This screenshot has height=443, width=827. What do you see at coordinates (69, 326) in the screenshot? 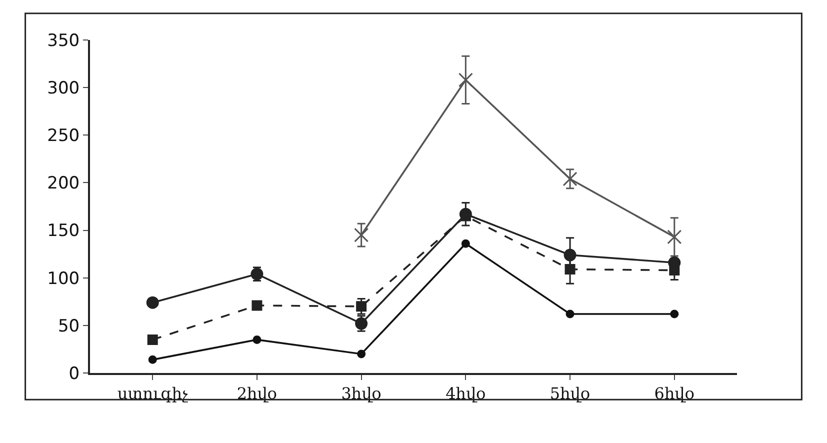
I see `y-tick-label: 50` at bounding box center [69, 326].